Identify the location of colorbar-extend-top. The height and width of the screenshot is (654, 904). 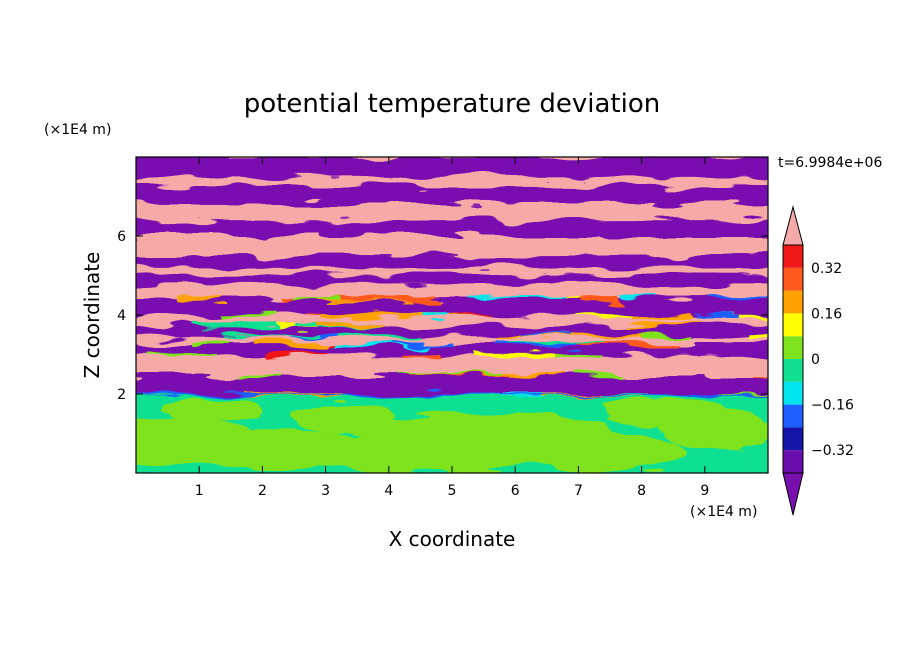
(793, 225).